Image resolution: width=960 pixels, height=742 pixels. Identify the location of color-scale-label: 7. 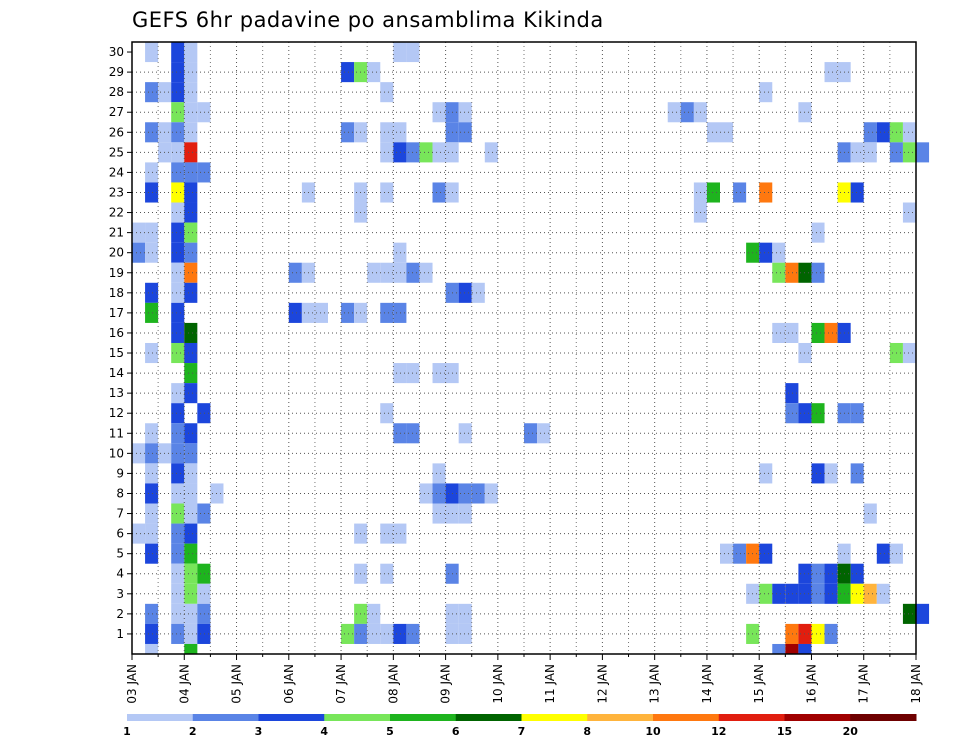
(522, 731).